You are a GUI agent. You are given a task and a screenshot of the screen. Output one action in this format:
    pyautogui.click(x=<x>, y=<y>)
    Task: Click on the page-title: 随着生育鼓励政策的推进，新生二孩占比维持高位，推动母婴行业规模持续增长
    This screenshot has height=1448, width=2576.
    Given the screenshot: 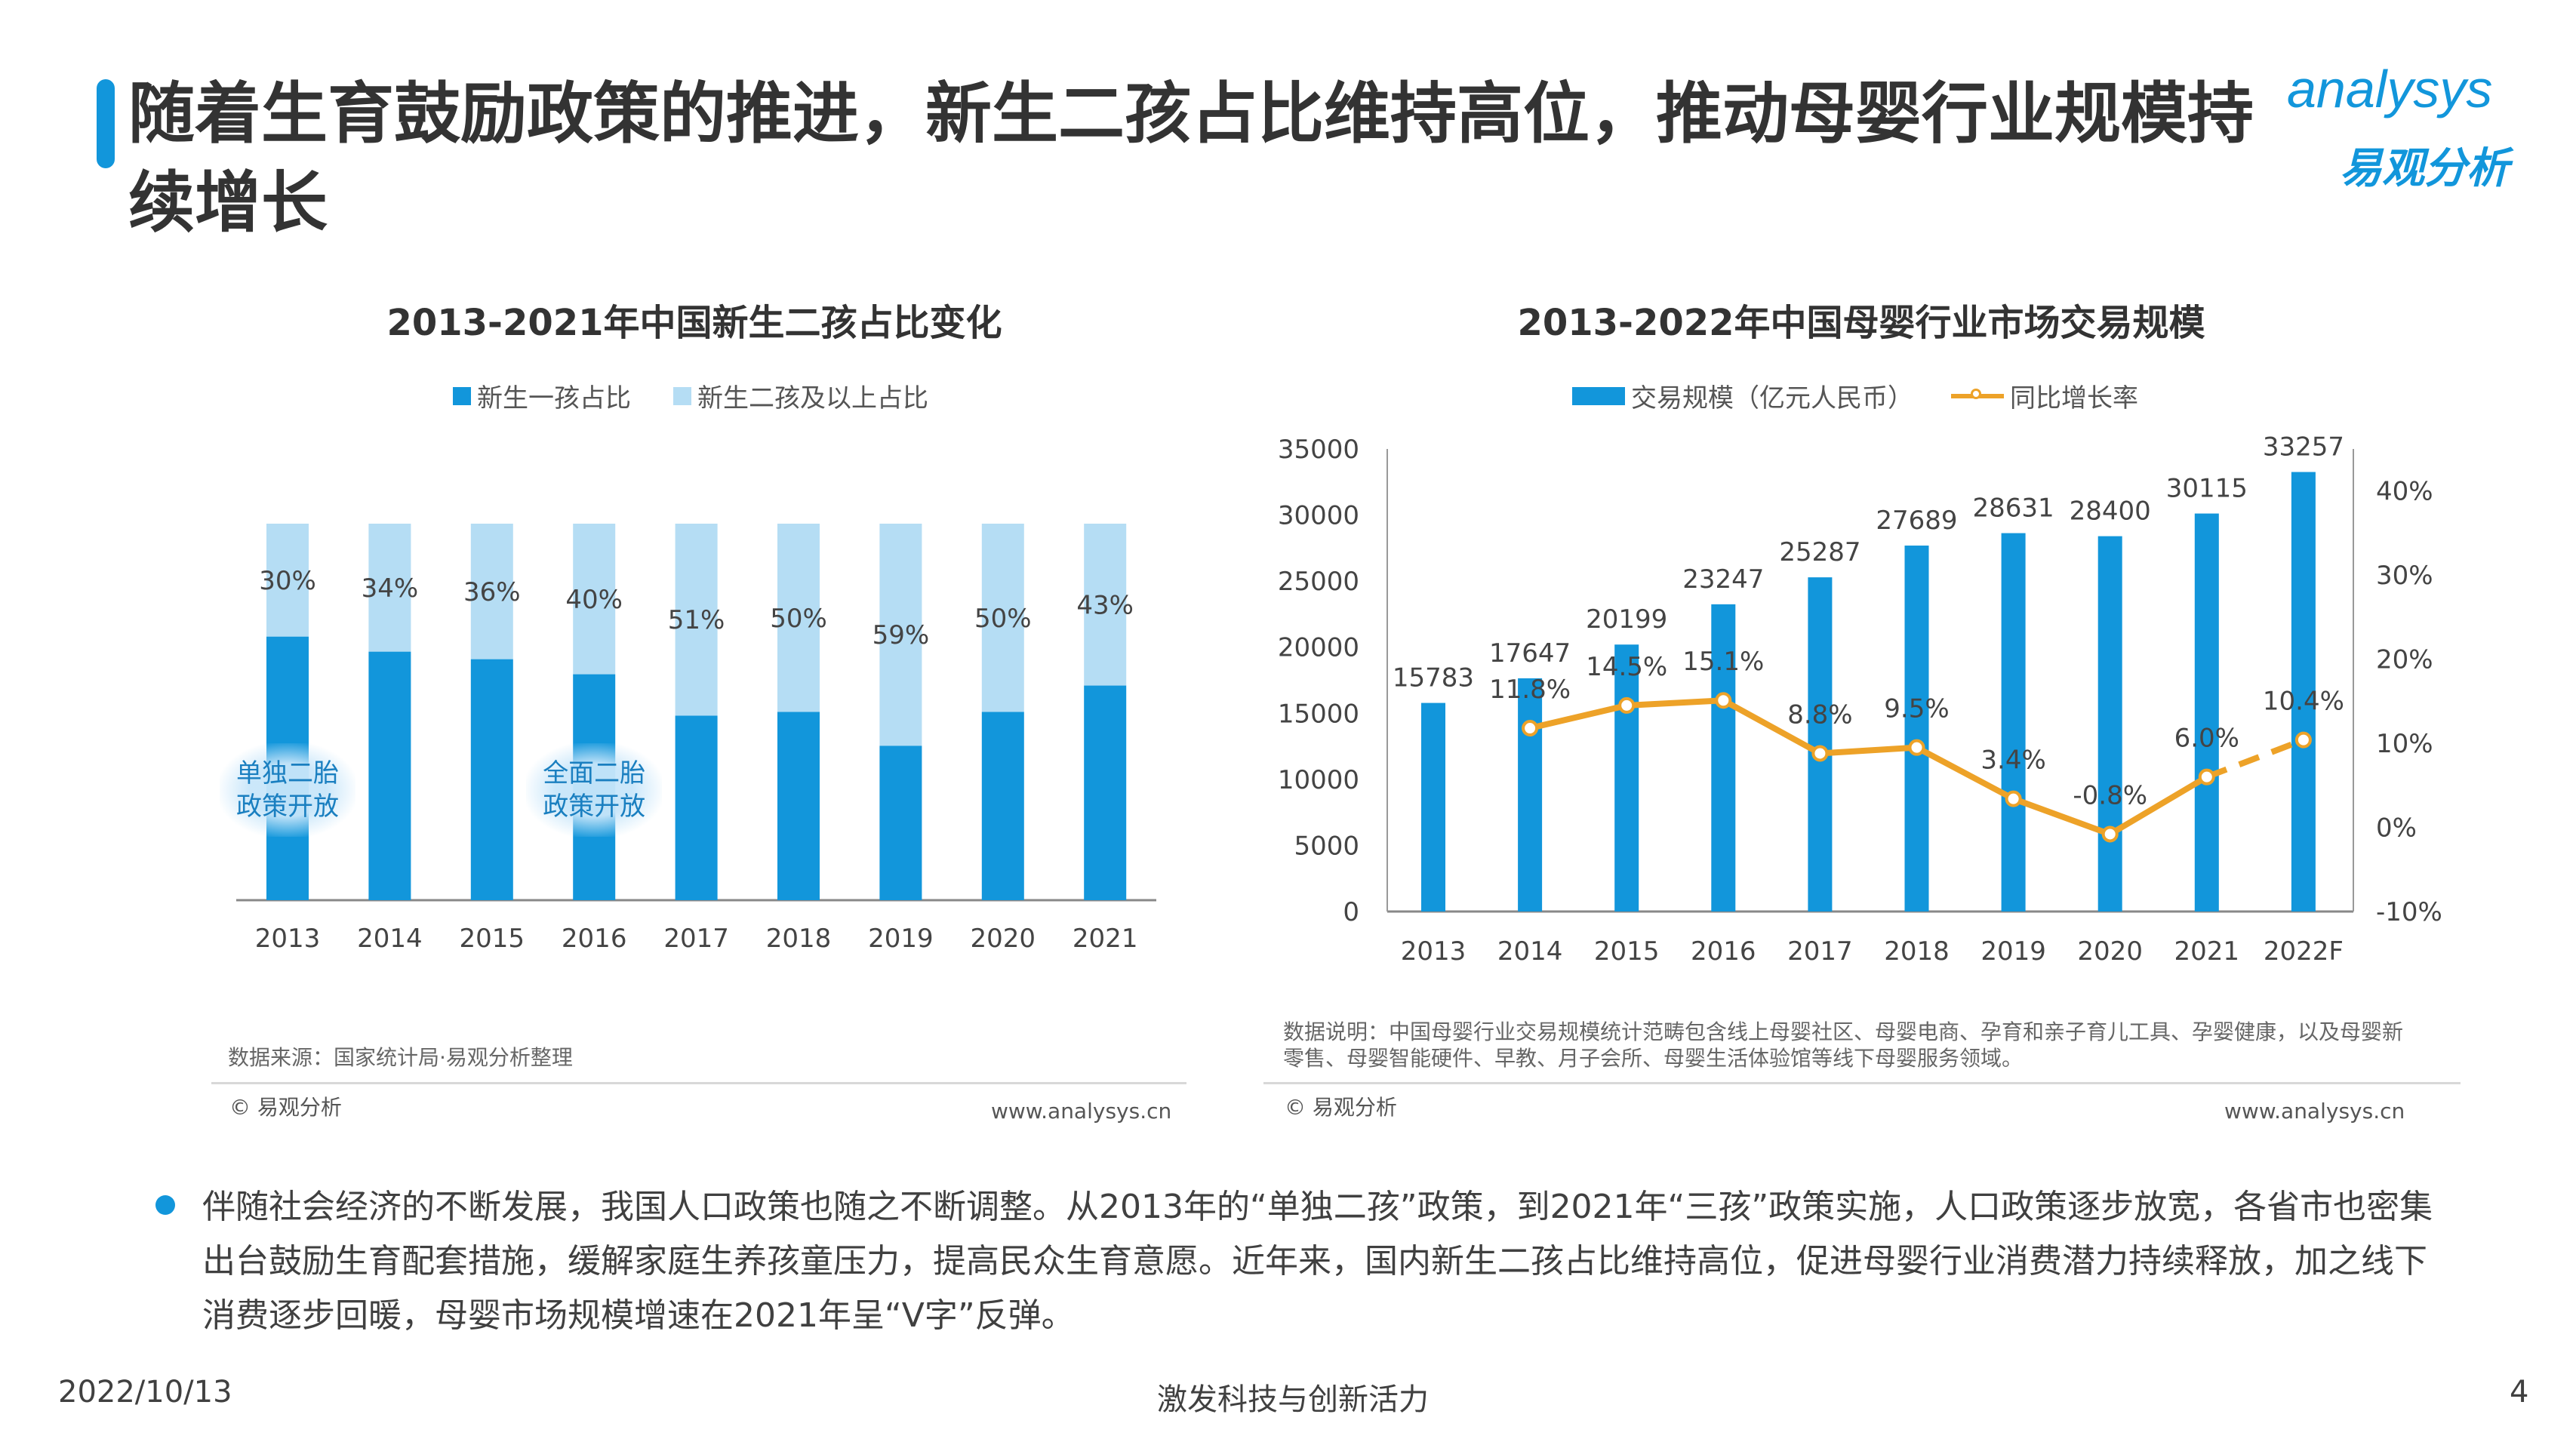 What is the action you would take?
    pyautogui.click(x=1191, y=158)
    